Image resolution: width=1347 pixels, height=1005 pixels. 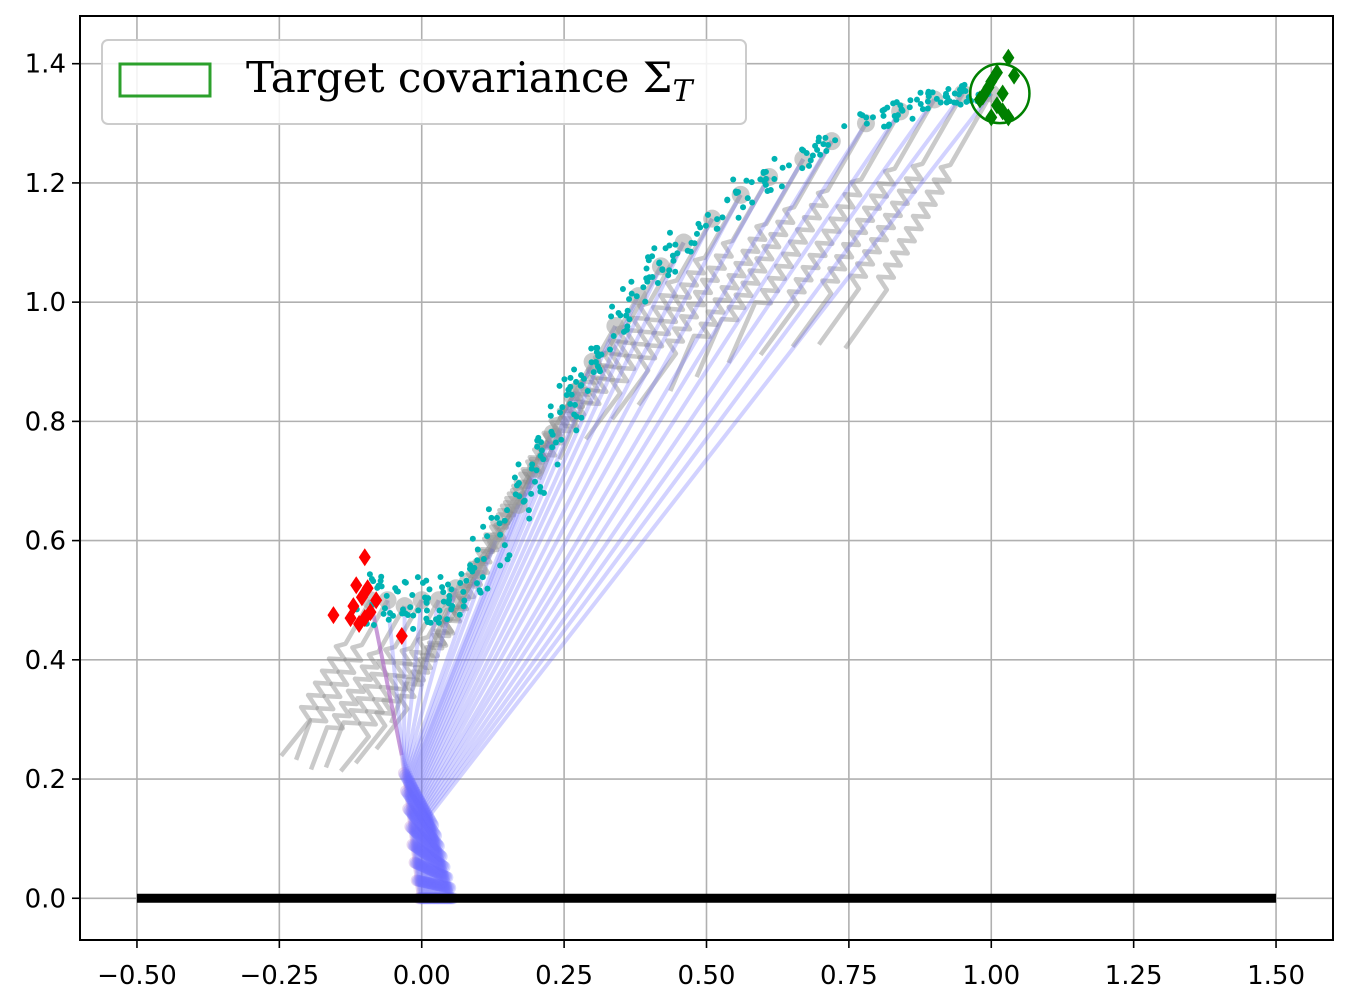 I want to click on legend-swatch, so click(x=165, y=80).